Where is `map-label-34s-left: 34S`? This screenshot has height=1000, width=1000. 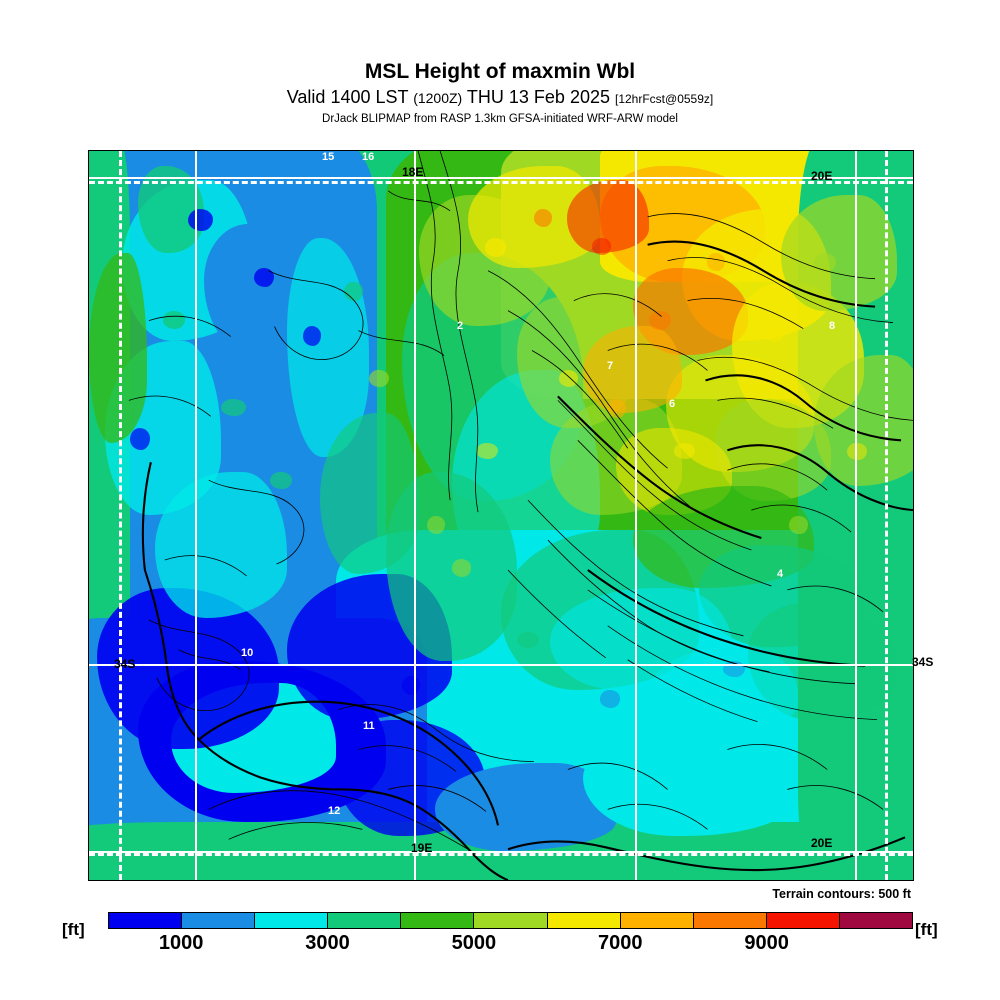
map-label-34s-left: 34S is located at coordinates (125, 664).